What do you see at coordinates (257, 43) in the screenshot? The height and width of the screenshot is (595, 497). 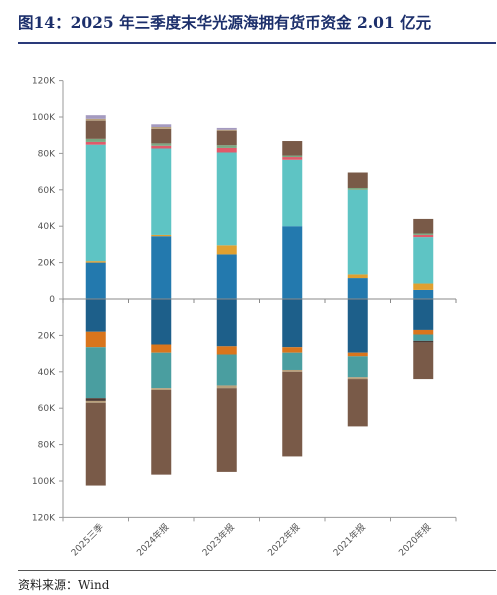 I see `title-rule` at bounding box center [257, 43].